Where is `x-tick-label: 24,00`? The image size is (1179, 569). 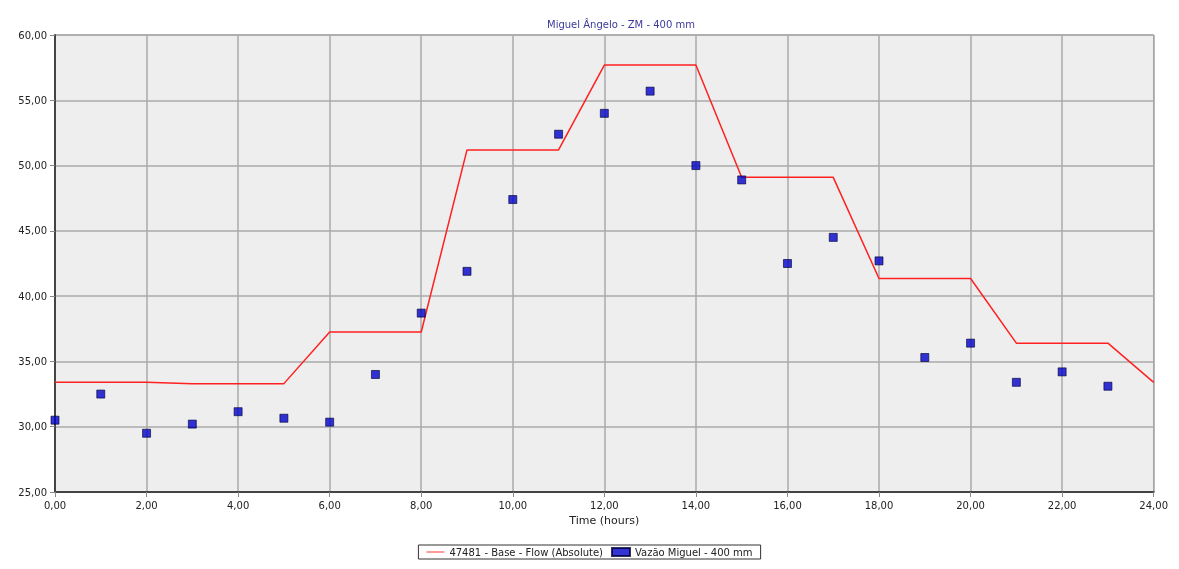 x-tick-label: 24,00 is located at coordinates (1154, 505).